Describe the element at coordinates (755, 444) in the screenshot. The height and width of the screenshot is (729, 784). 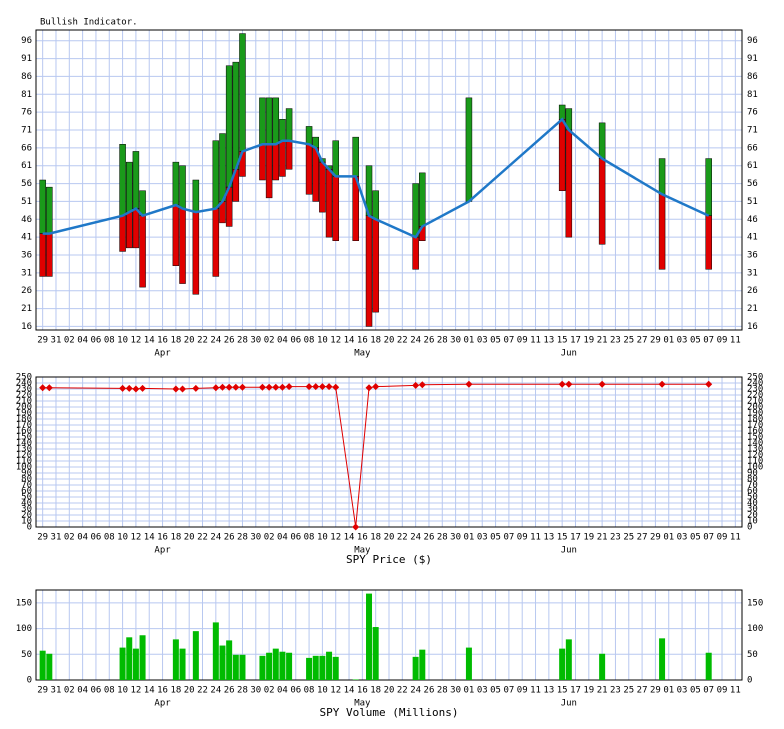
I see `y-tick-label-right: 140` at that location.